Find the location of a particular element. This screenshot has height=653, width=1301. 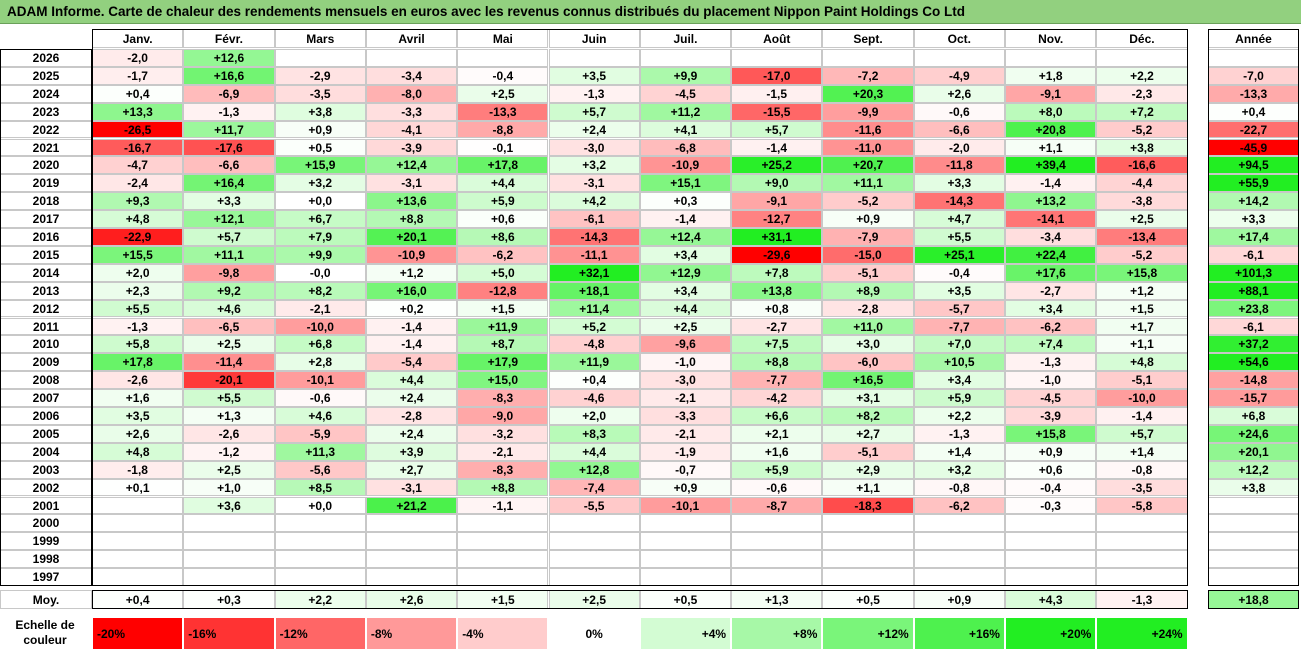

color-scale-step: -20% is located at coordinates (138, 633).